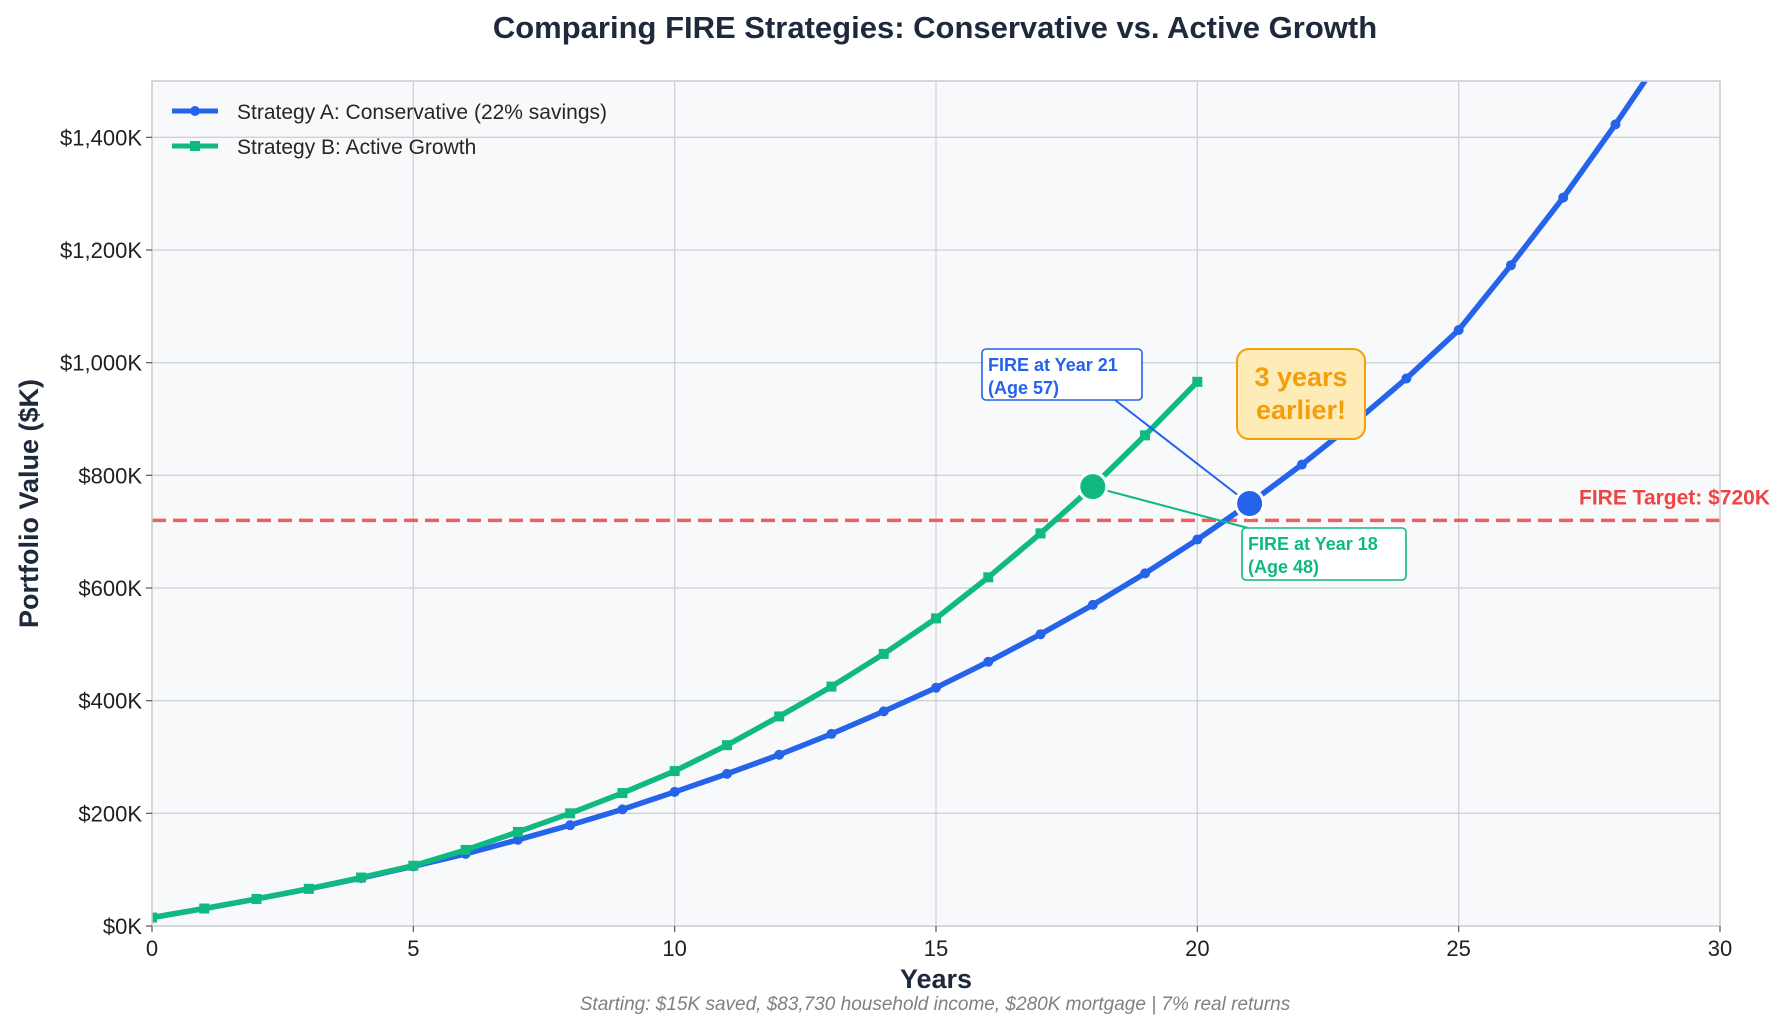 Image resolution: width=1784 pixels, height=1029 pixels. Describe the element at coordinates (1197, 948) in the screenshot. I see `x-tick-label: 20` at that location.